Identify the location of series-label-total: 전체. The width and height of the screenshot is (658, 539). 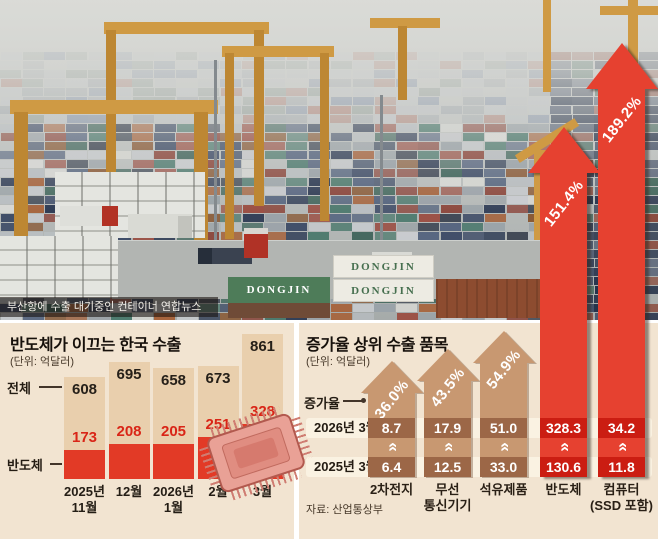
(19, 388).